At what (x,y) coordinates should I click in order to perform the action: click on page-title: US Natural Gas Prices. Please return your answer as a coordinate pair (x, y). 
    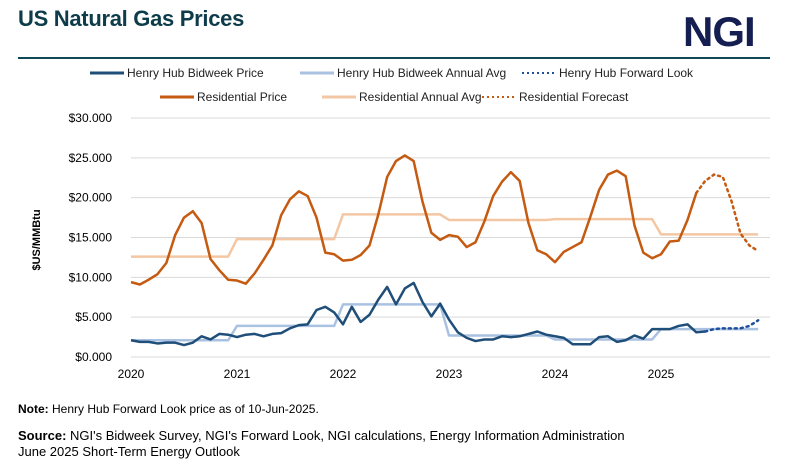
    Looking at the image, I should click on (131, 18).